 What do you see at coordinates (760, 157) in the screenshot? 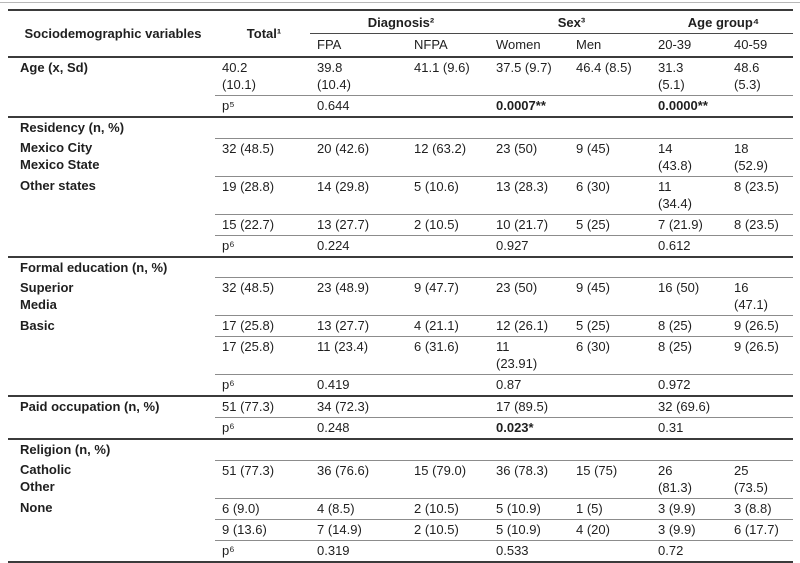
I see `cell: 18 (52.9)` at bounding box center [760, 157].